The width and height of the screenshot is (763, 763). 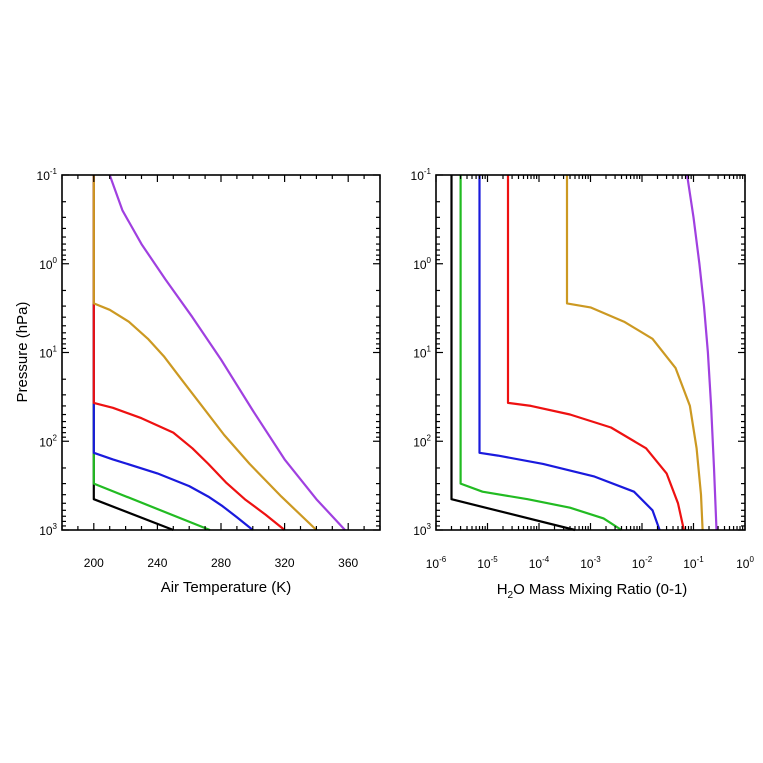 I want to click on temperature-xtick-label: 240, so click(x=157, y=563).